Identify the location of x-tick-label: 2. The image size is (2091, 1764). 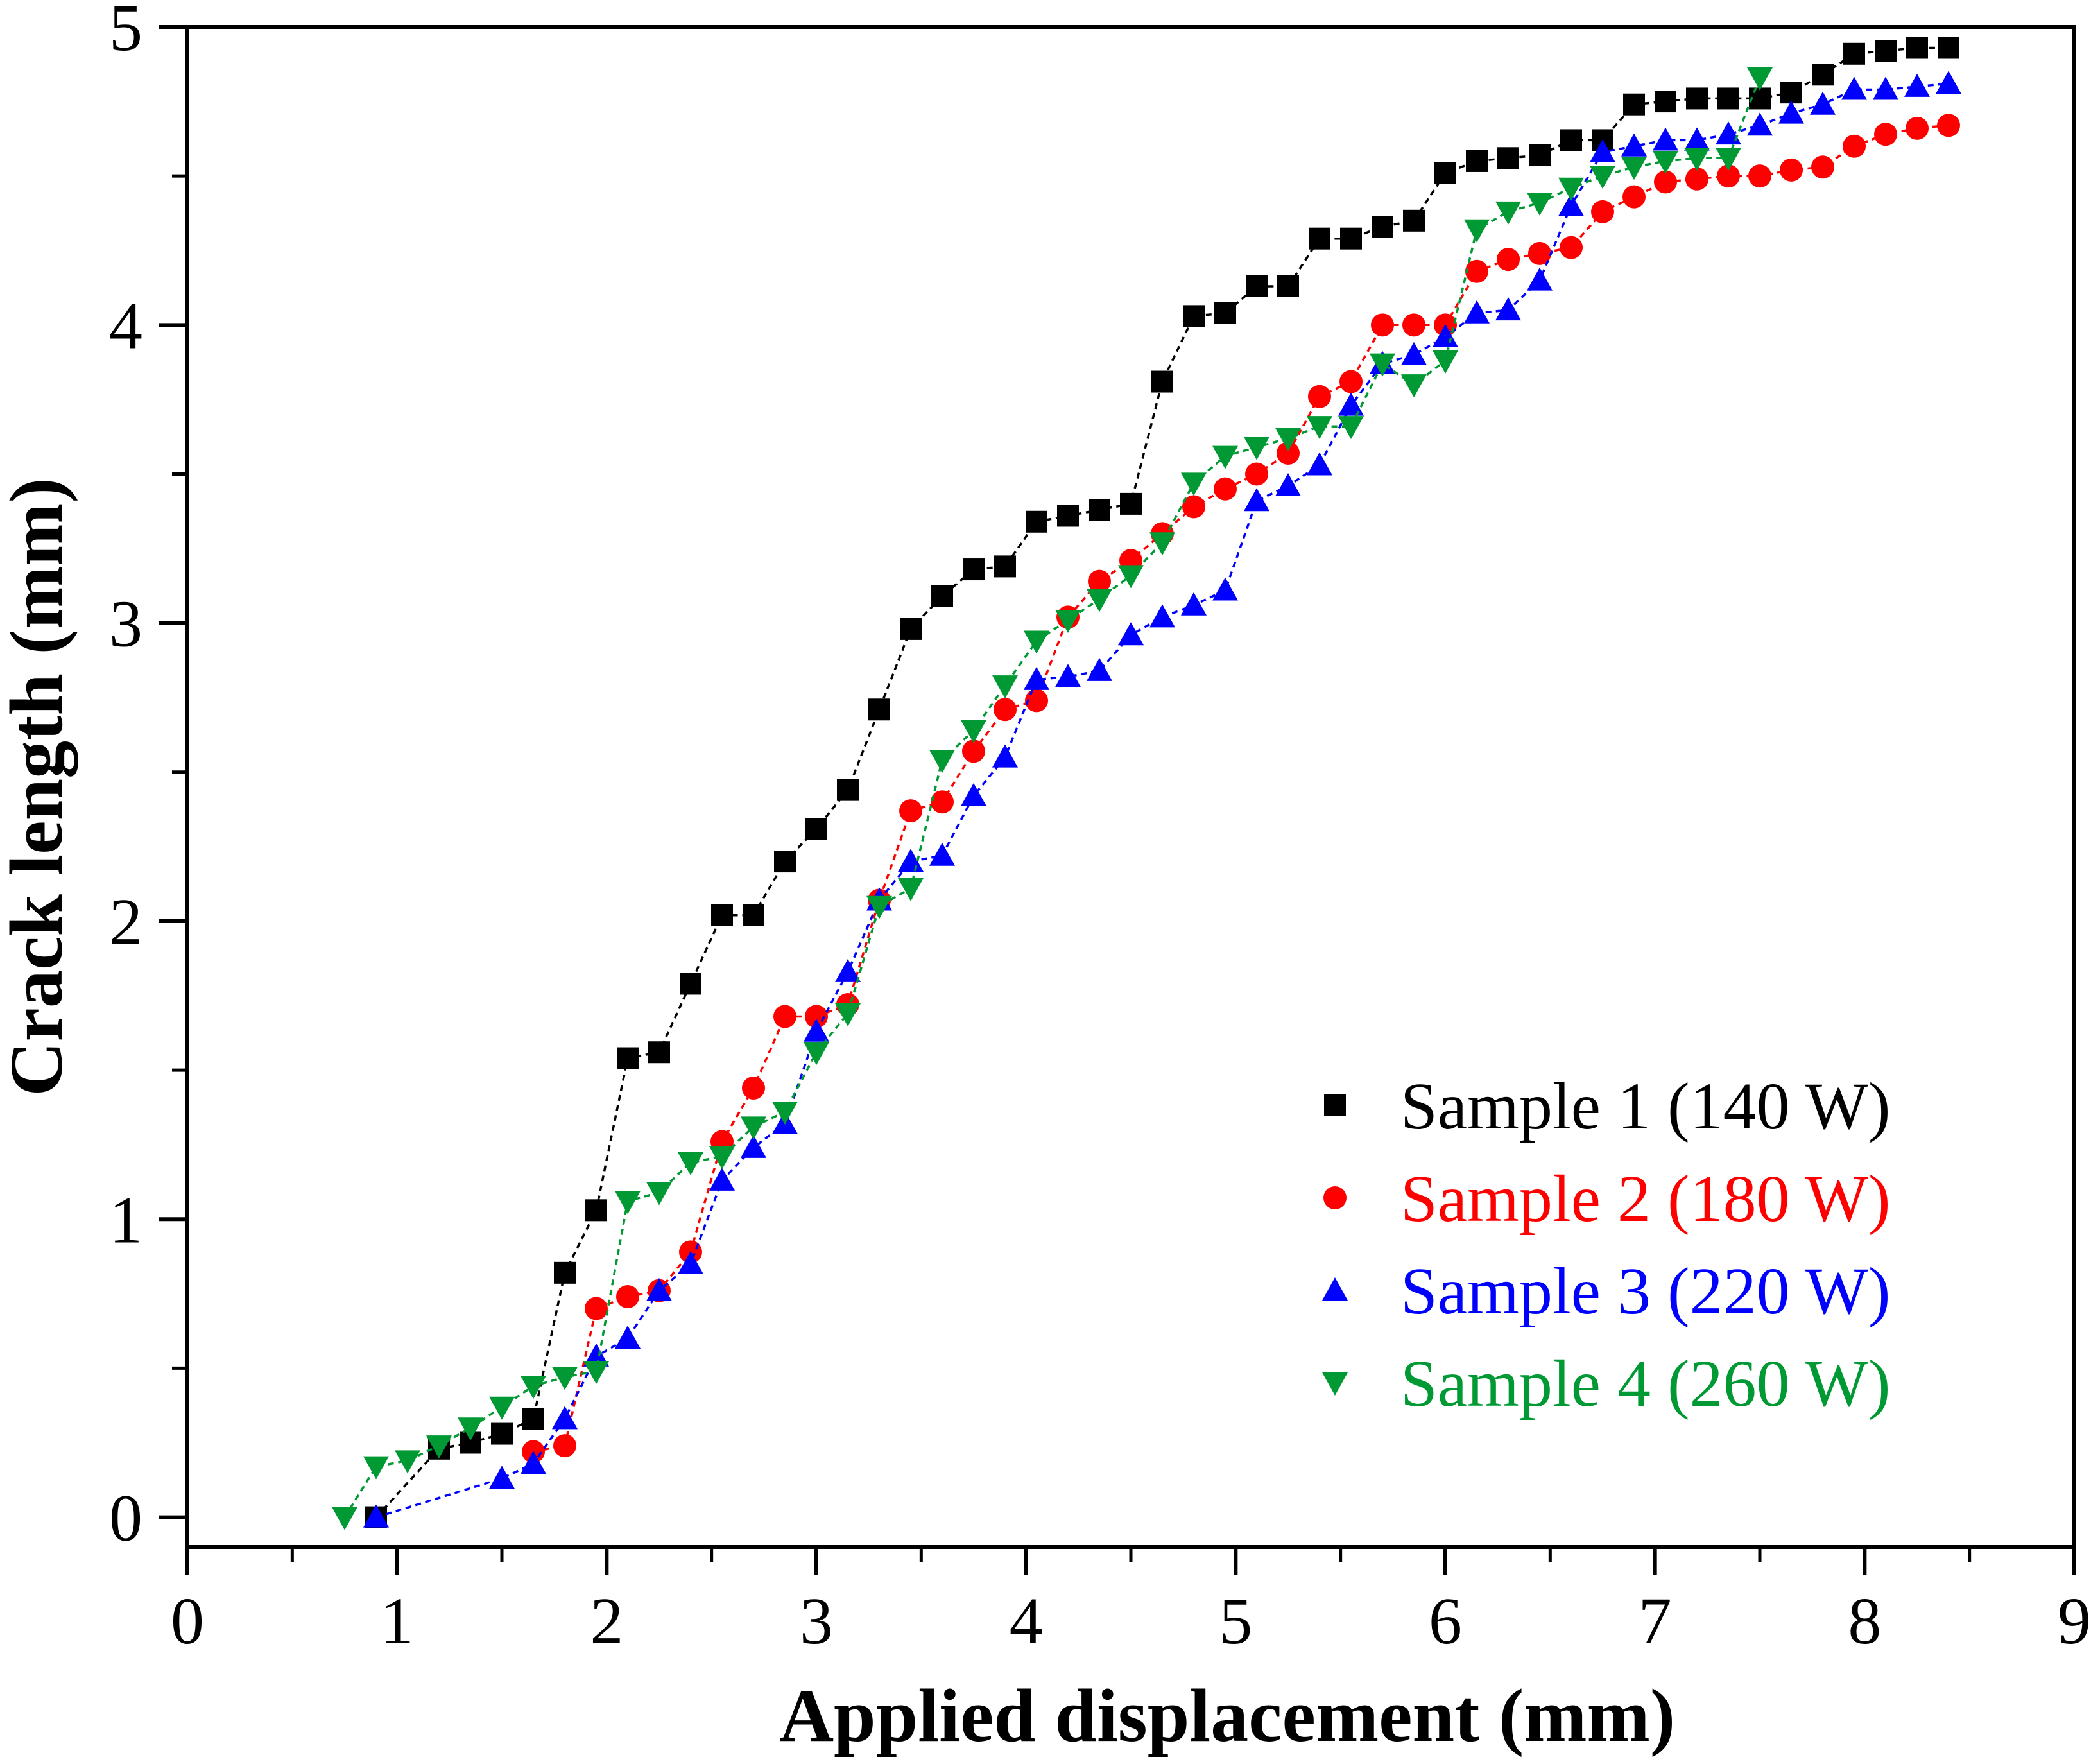
(606, 1621).